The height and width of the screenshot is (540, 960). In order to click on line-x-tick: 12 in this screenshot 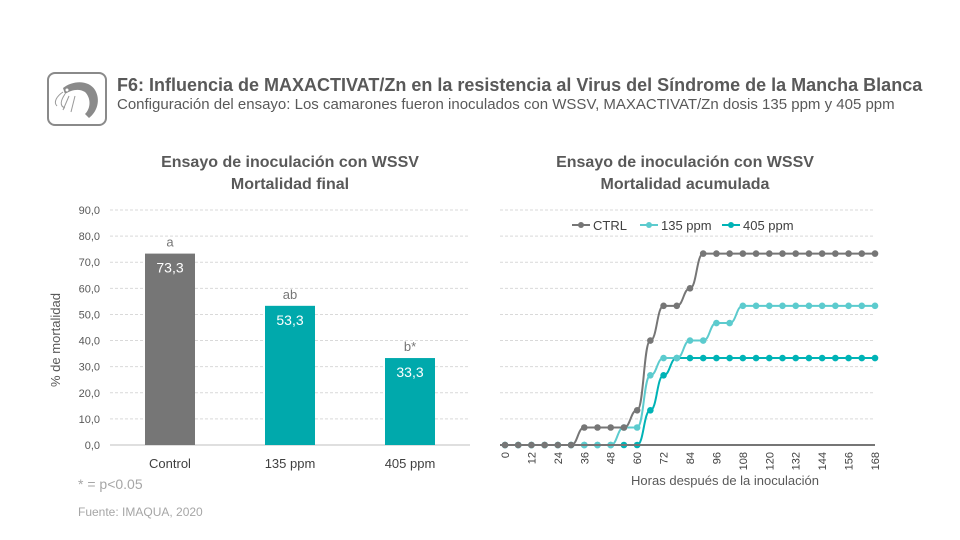, I will do `click(532, 458)`.